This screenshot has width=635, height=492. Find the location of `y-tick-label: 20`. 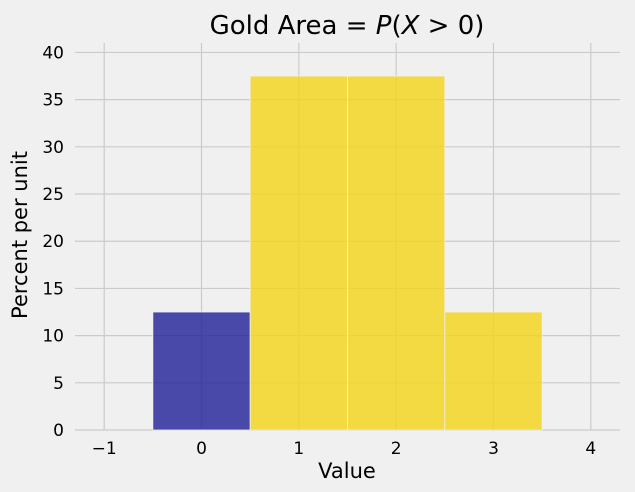

y-tick-label: 20 is located at coordinates (53, 242).